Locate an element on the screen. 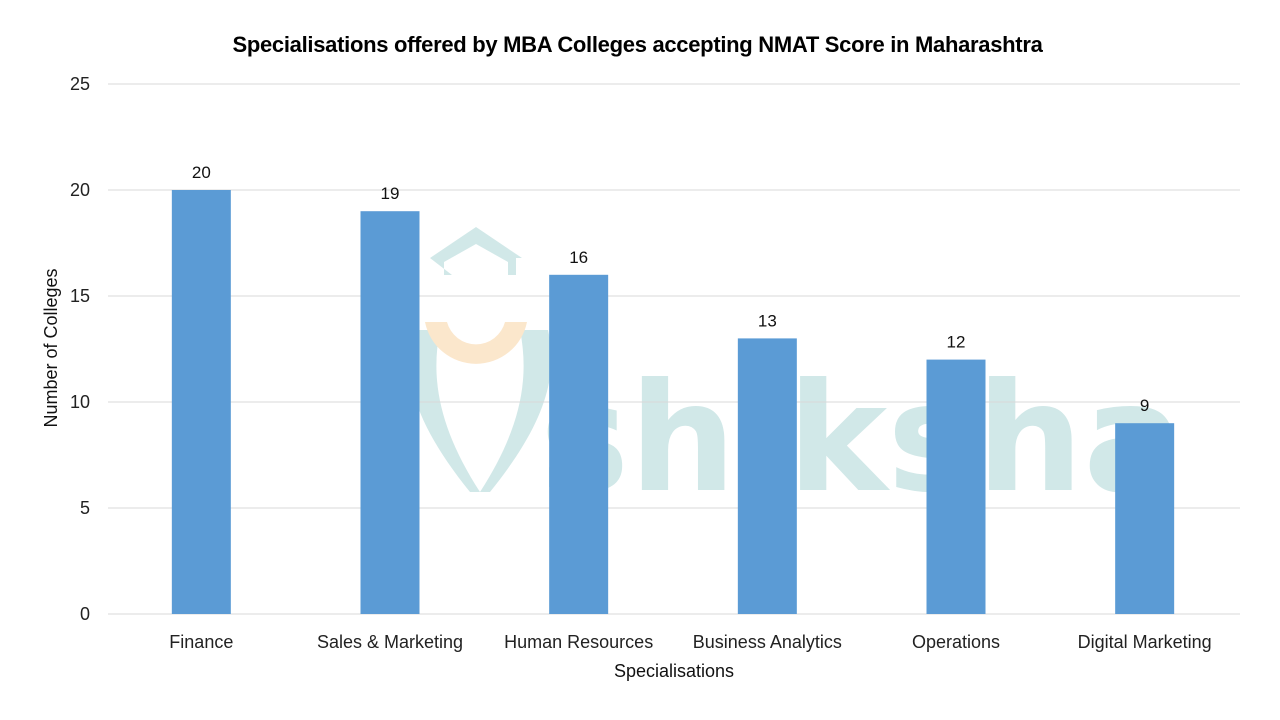  data-label: 12 is located at coordinates (956, 342).